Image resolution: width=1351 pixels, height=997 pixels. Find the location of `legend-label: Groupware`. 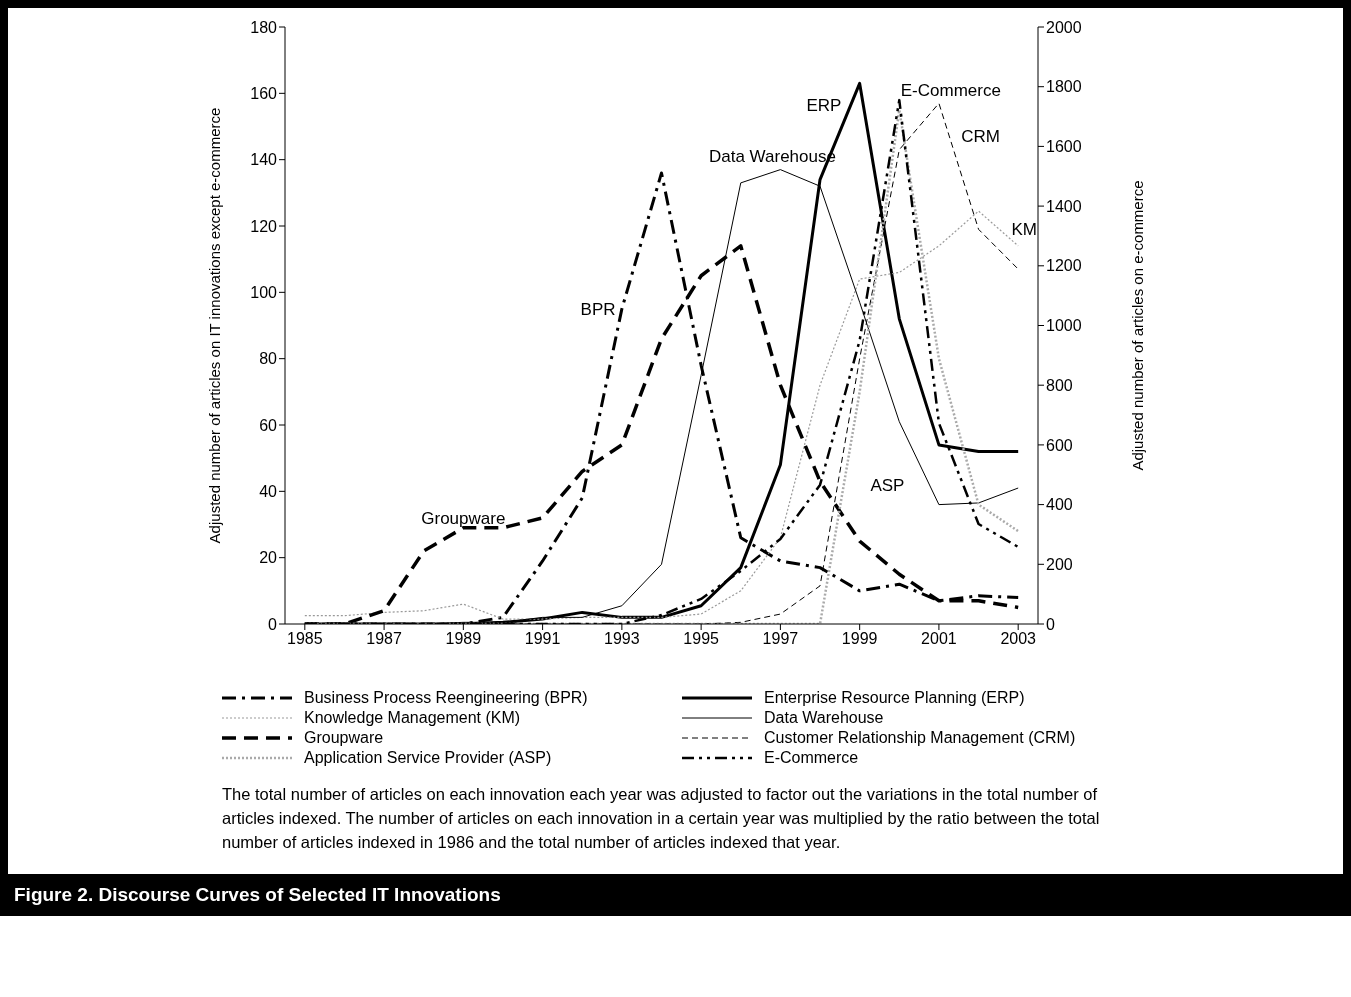

legend-label: Groupware is located at coordinates (344, 738).